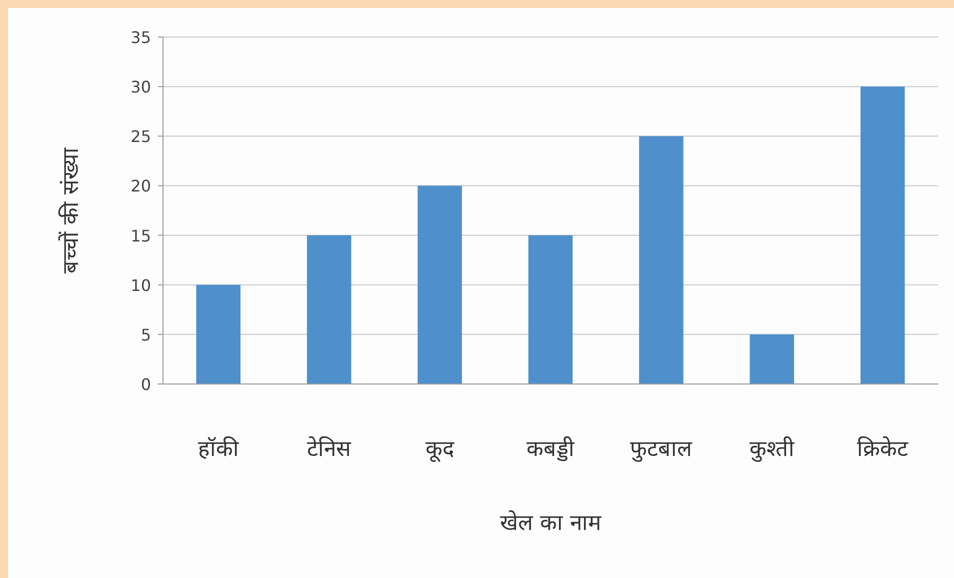 Image resolution: width=954 pixels, height=578 pixels. I want to click on x-tick-label: हॉकी, so click(218, 449).